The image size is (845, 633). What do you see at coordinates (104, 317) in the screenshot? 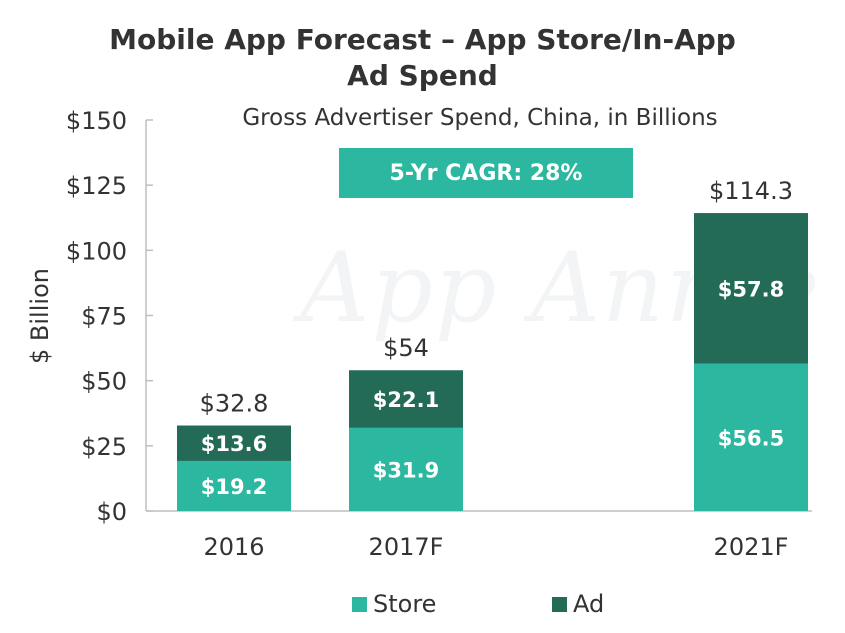
I see `y-tick-label: $75` at bounding box center [104, 317].